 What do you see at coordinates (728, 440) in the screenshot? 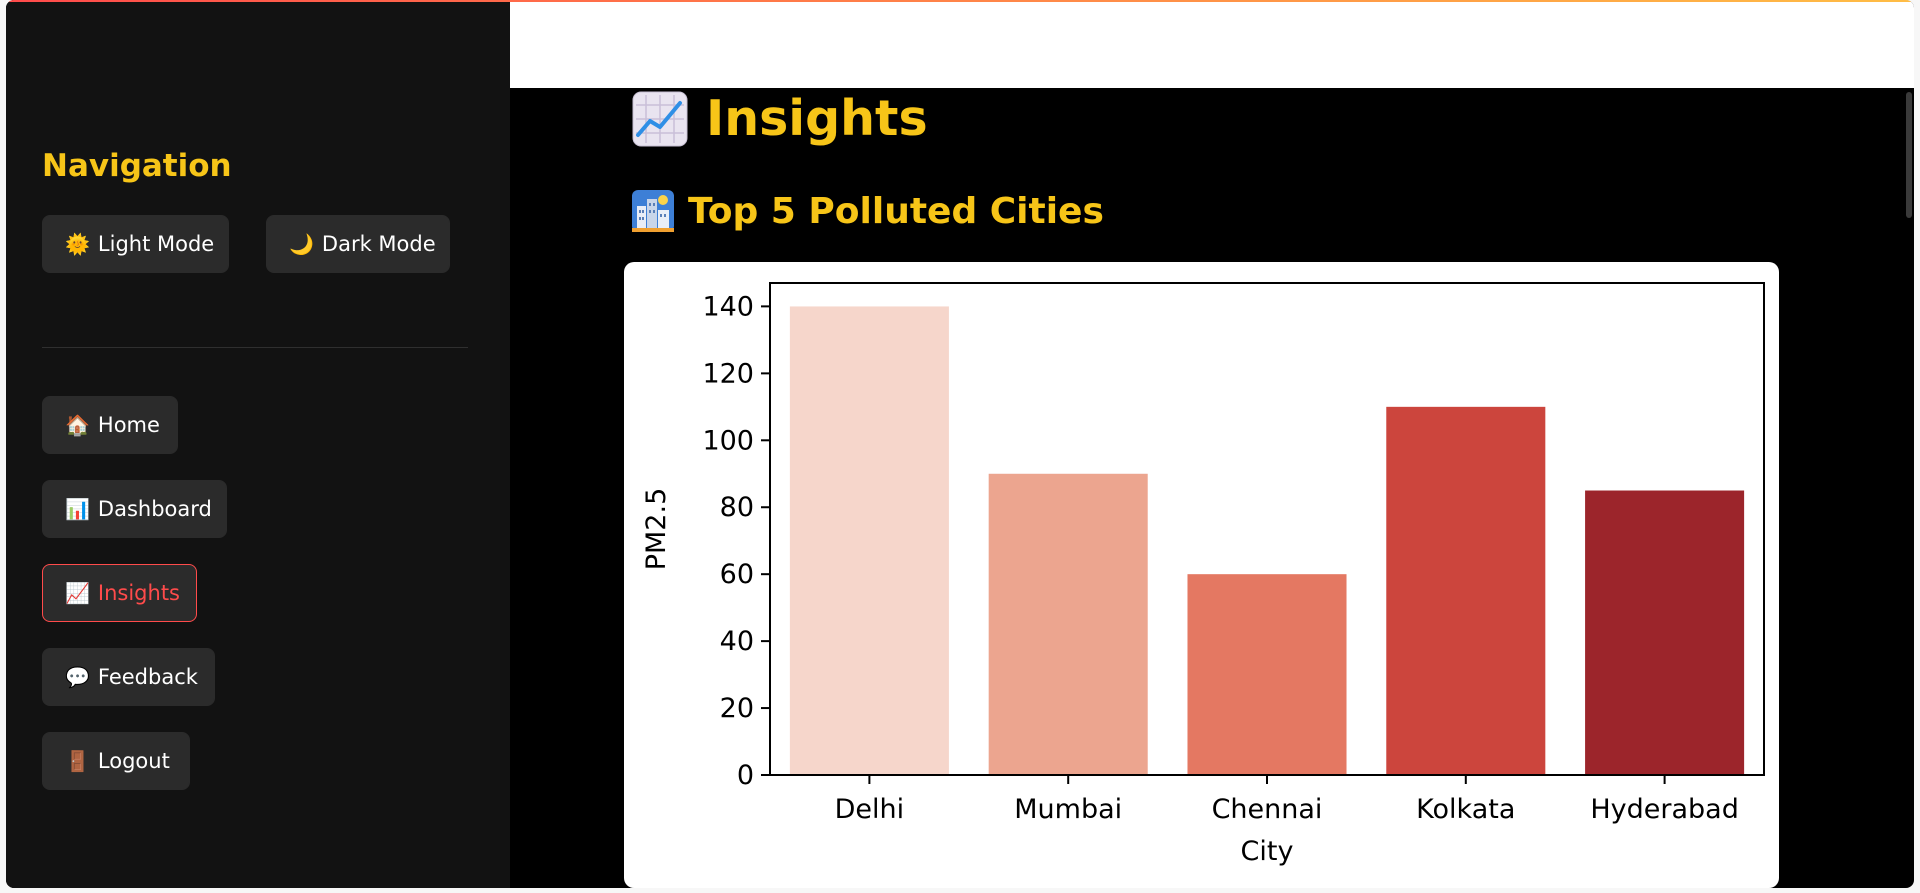
I see `y-tick-label: 100` at bounding box center [728, 440].